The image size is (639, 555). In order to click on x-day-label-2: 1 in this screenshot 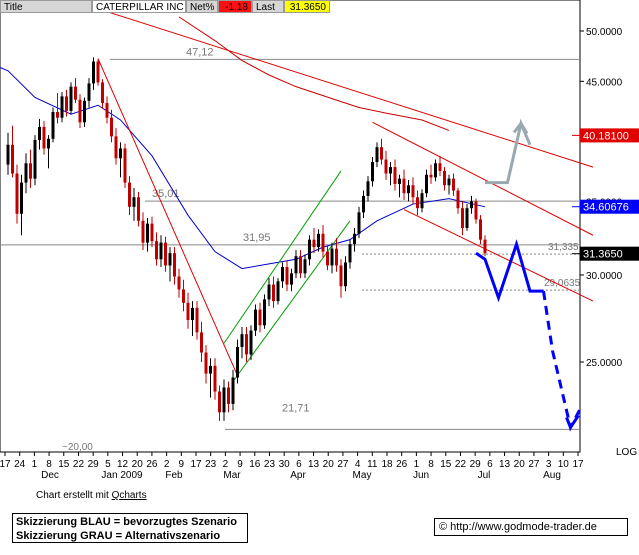, I will do `click(35, 464)`.